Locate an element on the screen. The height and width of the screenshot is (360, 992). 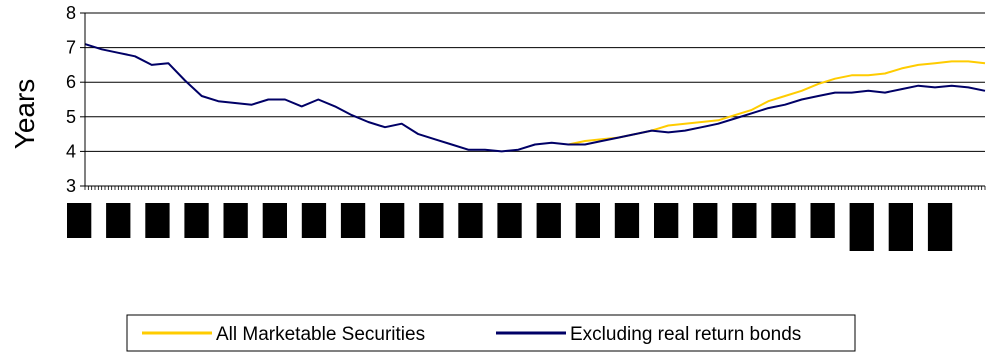
y-tick-label-5: 5 is located at coordinates (71, 117).